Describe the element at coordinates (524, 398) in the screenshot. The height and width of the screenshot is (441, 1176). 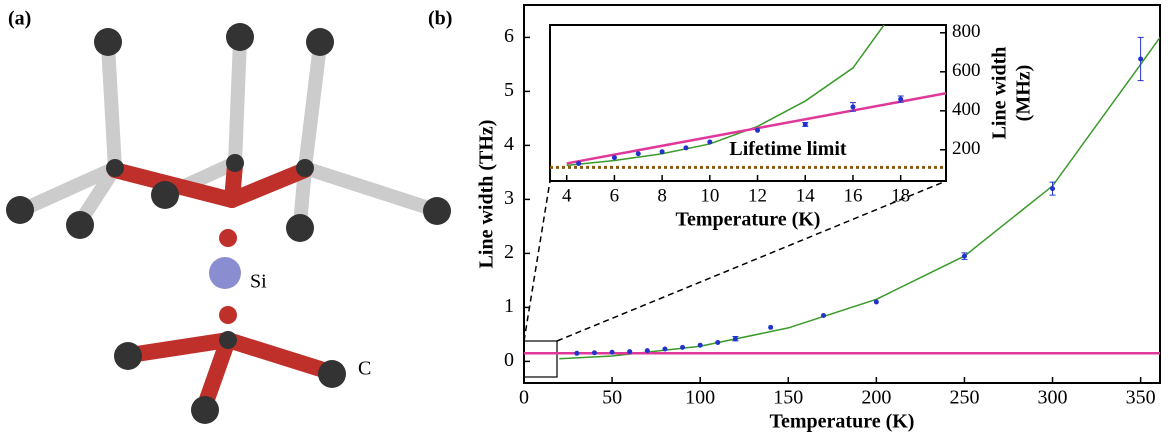
I see `x-tick-label: 0` at that location.